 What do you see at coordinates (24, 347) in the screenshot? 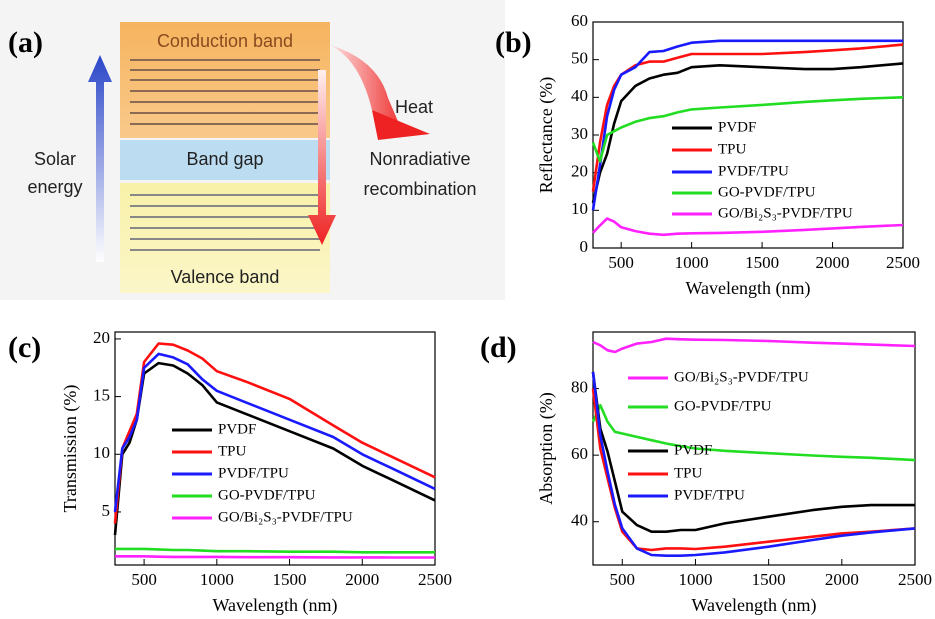
I see `panel-label: (c)` at bounding box center [24, 347].